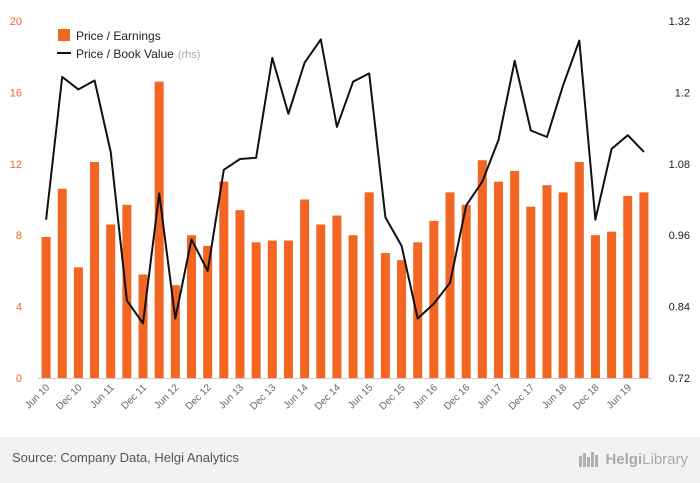 Image resolution: width=700 pixels, height=483 pixels. What do you see at coordinates (19, 308) in the screenshot?
I see `left-tick-label: 4` at bounding box center [19, 308].